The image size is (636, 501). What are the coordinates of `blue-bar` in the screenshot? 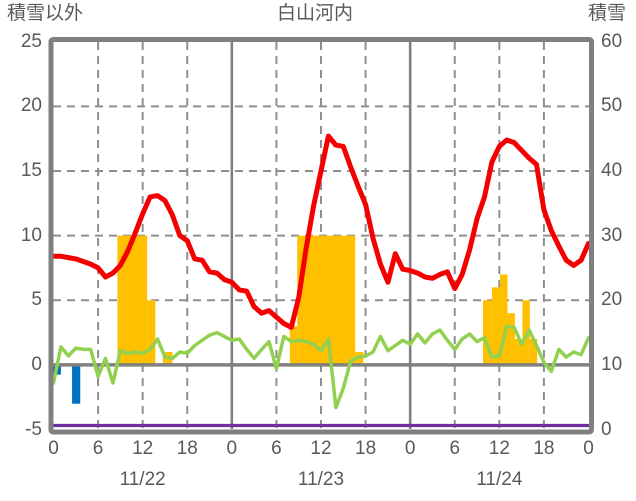 It's located at (76, 384).